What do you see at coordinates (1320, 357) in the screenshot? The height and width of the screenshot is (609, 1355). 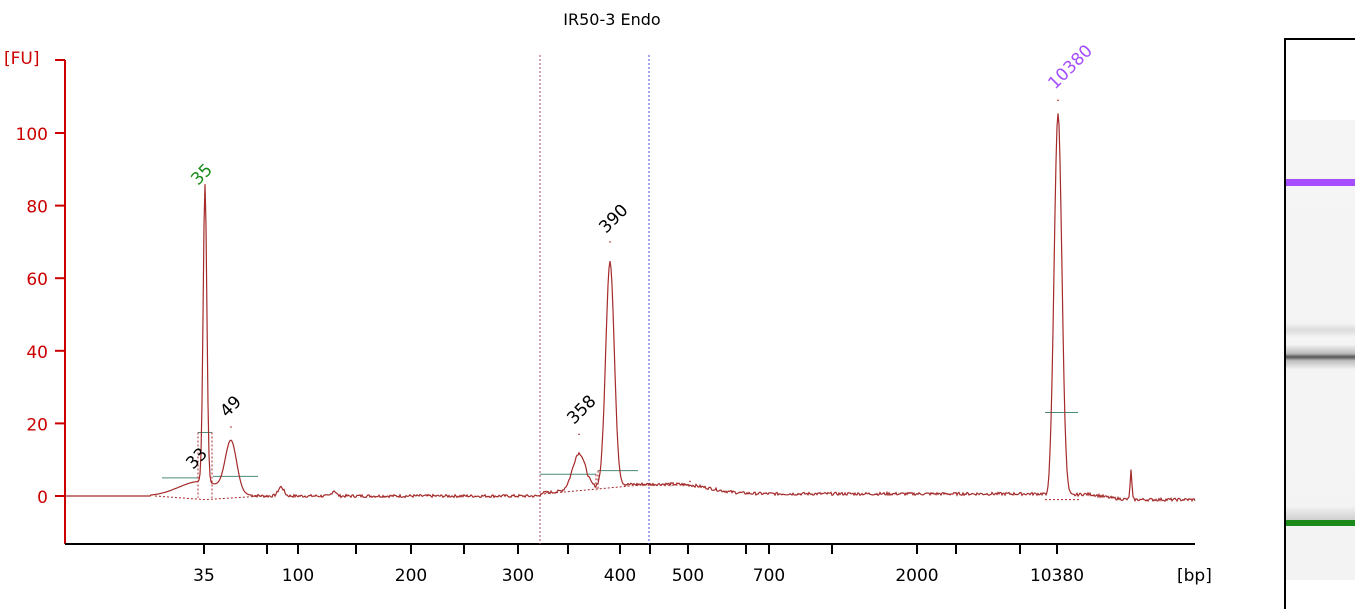 I see `gel-band-sample` at bounding box center [1320, 357].